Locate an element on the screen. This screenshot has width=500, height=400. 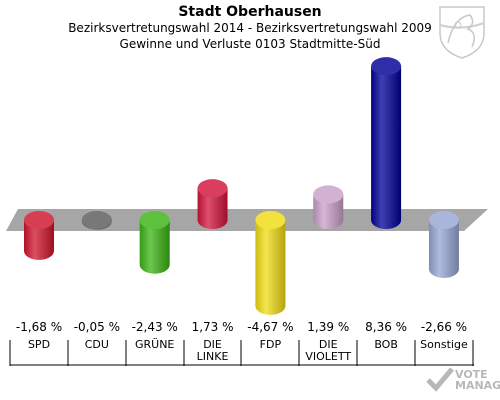
checkmark-icon is located at coordinates (440, 379).